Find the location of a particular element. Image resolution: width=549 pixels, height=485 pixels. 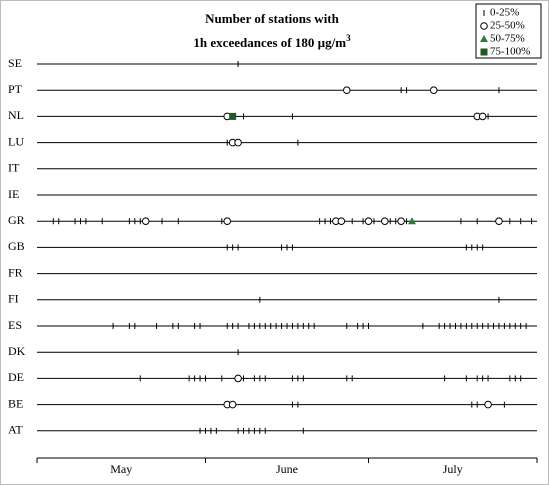

y-tick-label: GR is located at coordinates (16, 220).